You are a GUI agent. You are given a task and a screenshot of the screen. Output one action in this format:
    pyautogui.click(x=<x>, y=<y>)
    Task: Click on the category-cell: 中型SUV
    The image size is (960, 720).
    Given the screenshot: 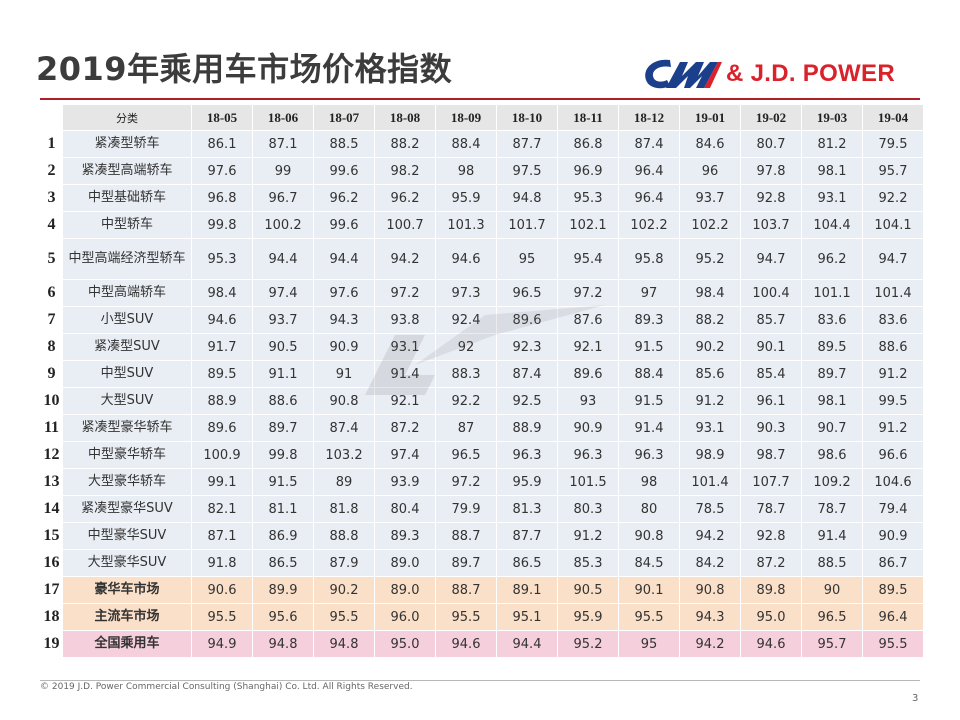 What is the action you would take?
    pyautogui.click(x=127, y=374)
    